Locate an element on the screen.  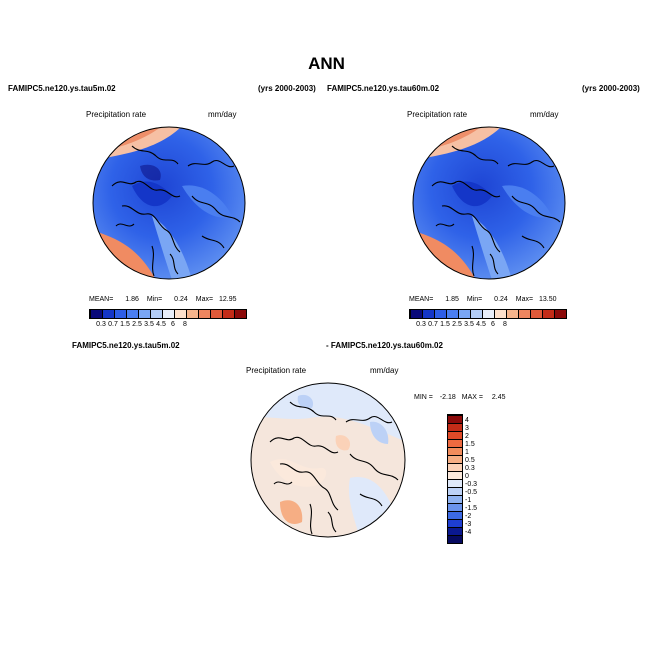
panel2-years: (yrs 2000-2003) is located at coordinates (611, 88).